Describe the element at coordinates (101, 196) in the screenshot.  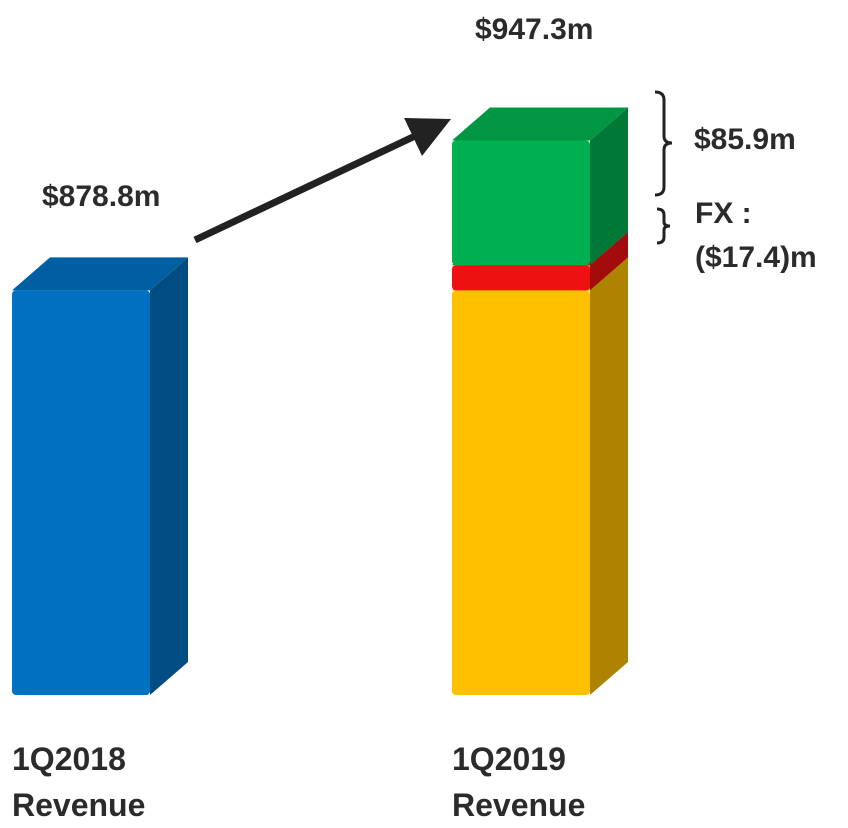
I see `value-label: $878.8m` at that location.